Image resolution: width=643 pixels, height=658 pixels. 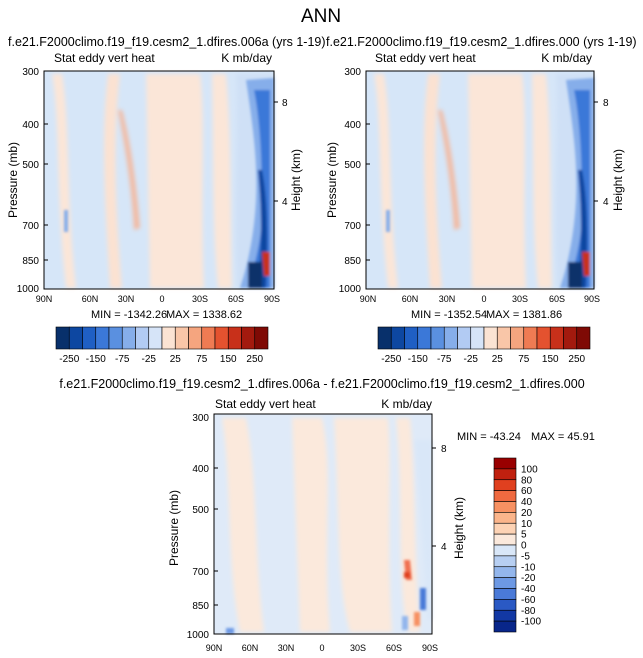 What do you see at coordinates (527, 491) in the screenshot?
I see `colorbar-label: 60` at bounding box center [527, 491].